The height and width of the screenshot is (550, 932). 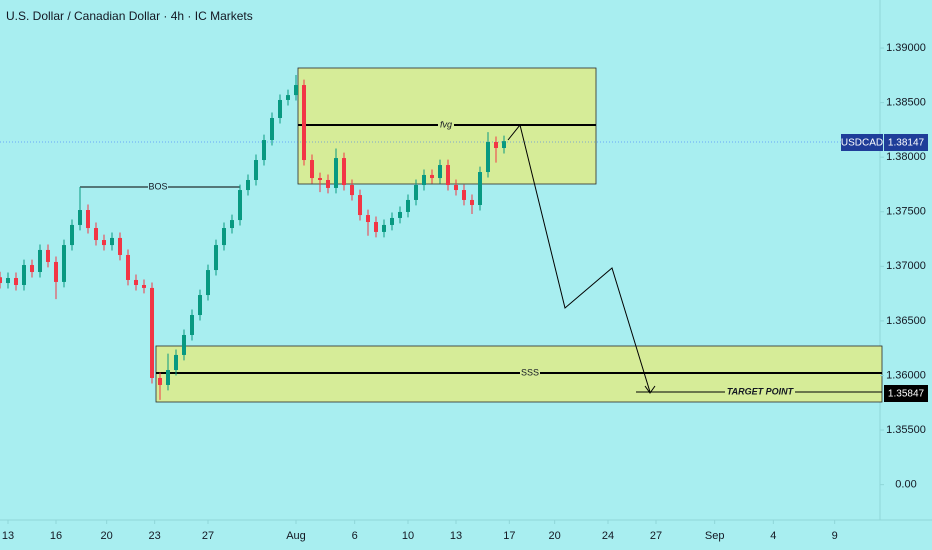 I want to click on symbol-label: USDCAD, so click(x=862, y=143).